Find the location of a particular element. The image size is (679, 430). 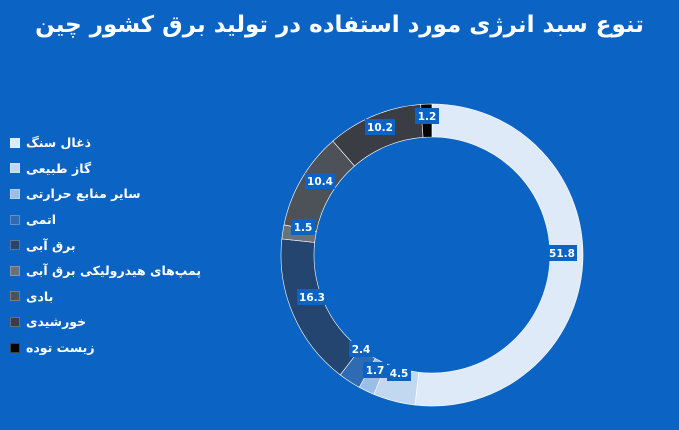

legend-item: پمپ‌های هیدرولیکی برق آبی is located at coordinates (130, 271).